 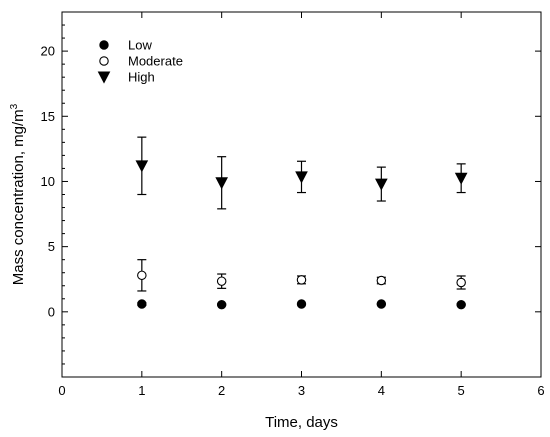 I want to click on y-tick-label: 5, so click(x=51, y=246).